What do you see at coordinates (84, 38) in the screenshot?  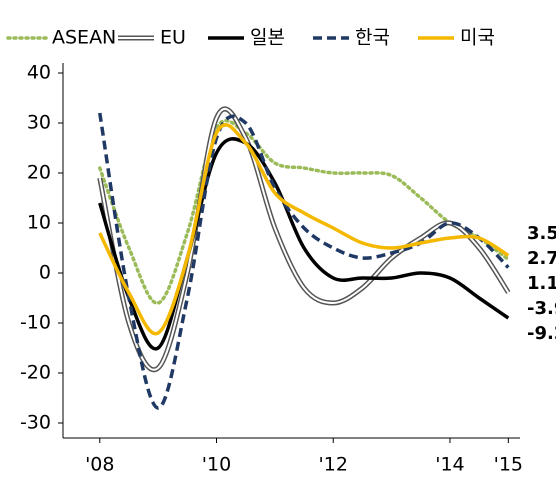 I see `legend-label: ASEAN` at bounding box center [84, 38].